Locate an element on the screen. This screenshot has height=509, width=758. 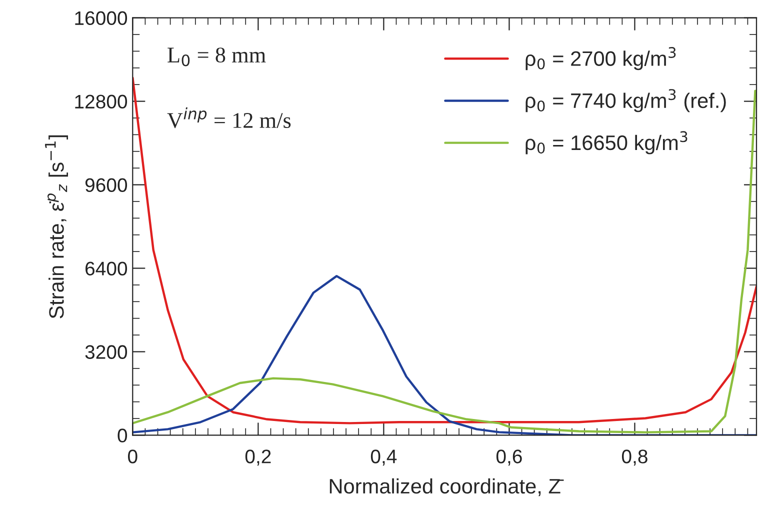
x-tick-label: 0 is located at coordinates (133, 457).